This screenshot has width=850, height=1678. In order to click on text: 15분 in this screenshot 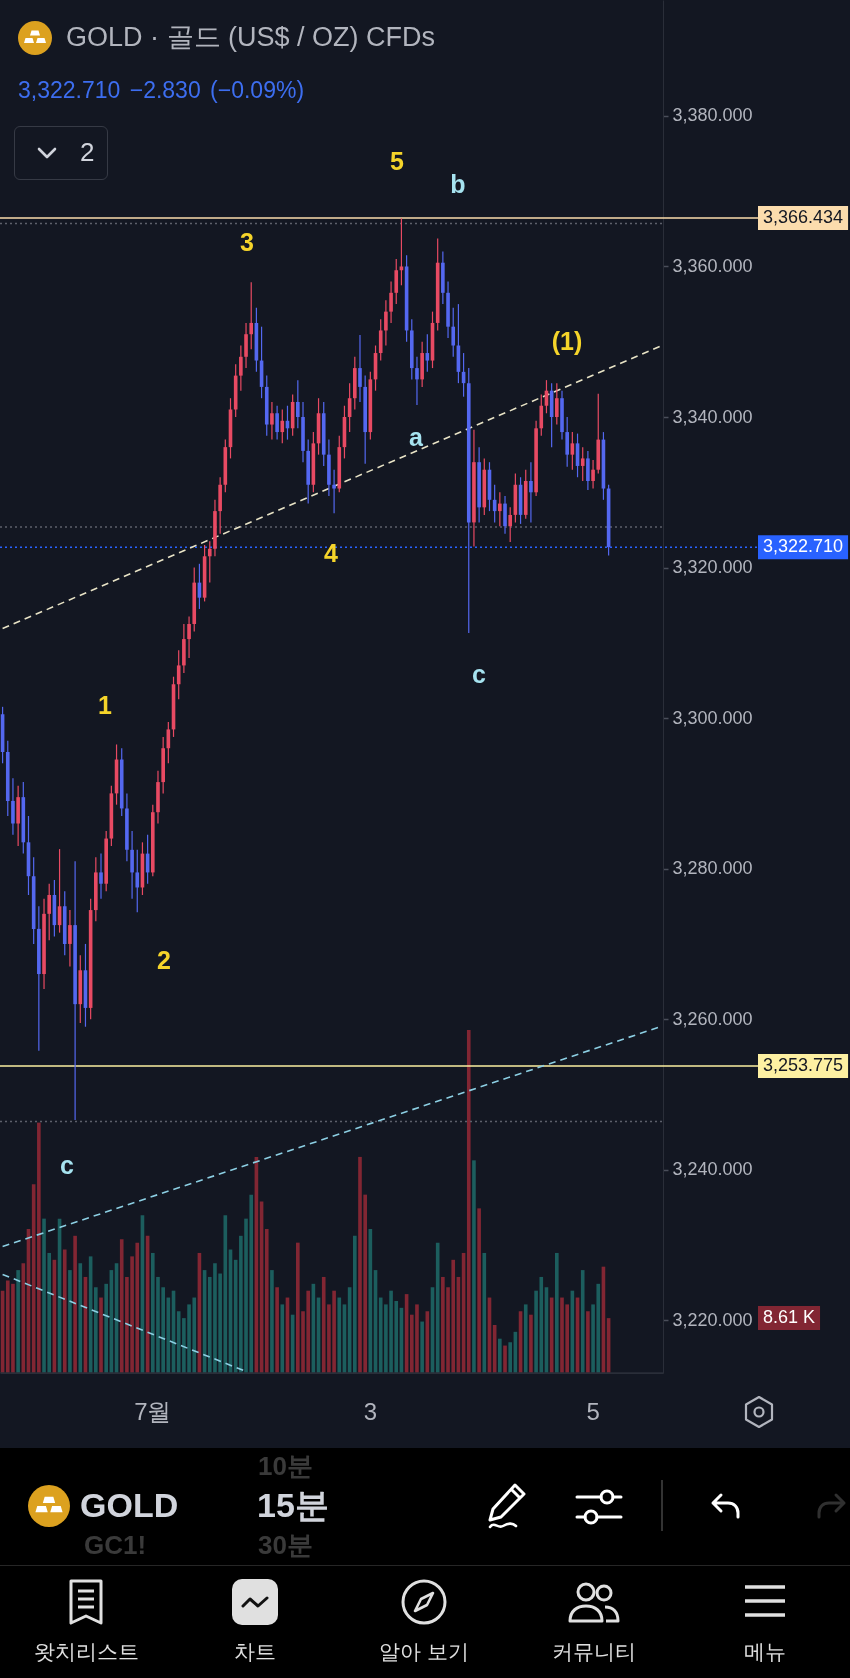, I will do `click(293, 1506)`.